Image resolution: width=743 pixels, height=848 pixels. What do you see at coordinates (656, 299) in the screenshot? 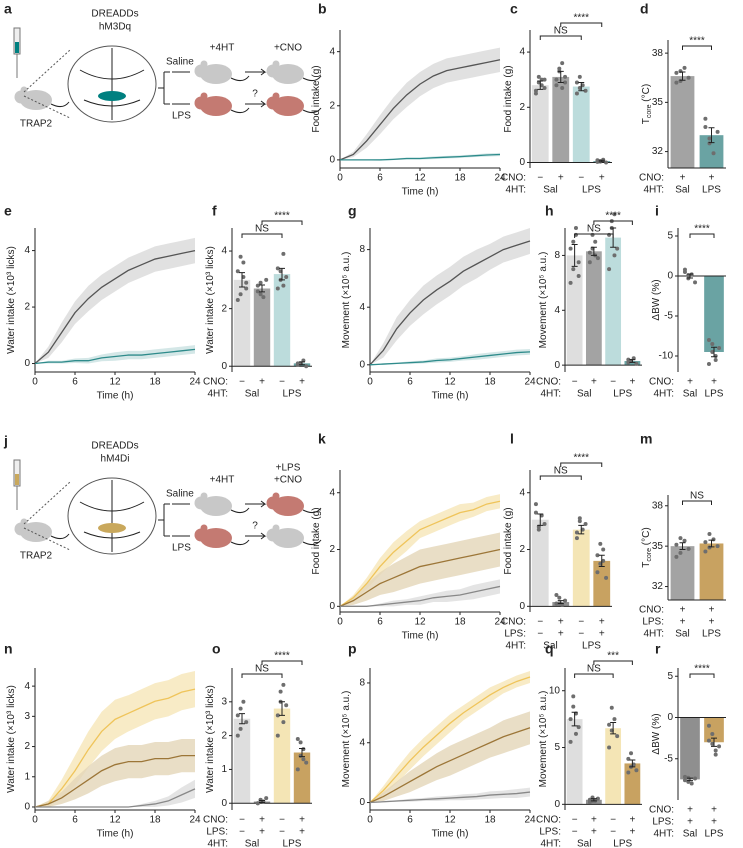
I see `y-axis-label-part: ΔBW (%)` at bounding box center [656, 299].